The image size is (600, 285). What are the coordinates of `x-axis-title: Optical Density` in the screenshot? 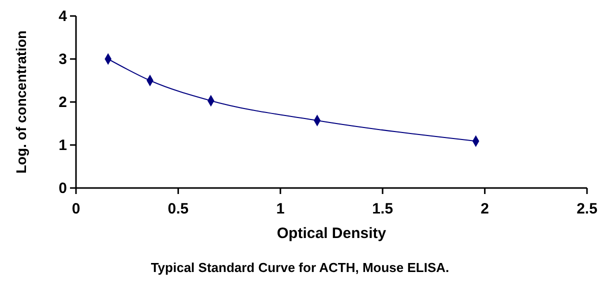 It's located at (331, 233).